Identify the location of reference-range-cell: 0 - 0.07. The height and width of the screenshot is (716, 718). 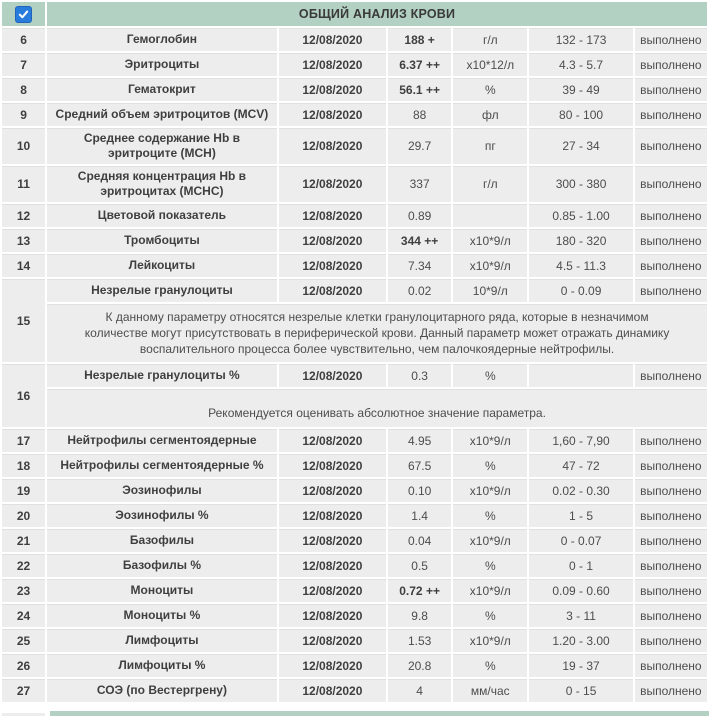
(581, 540).